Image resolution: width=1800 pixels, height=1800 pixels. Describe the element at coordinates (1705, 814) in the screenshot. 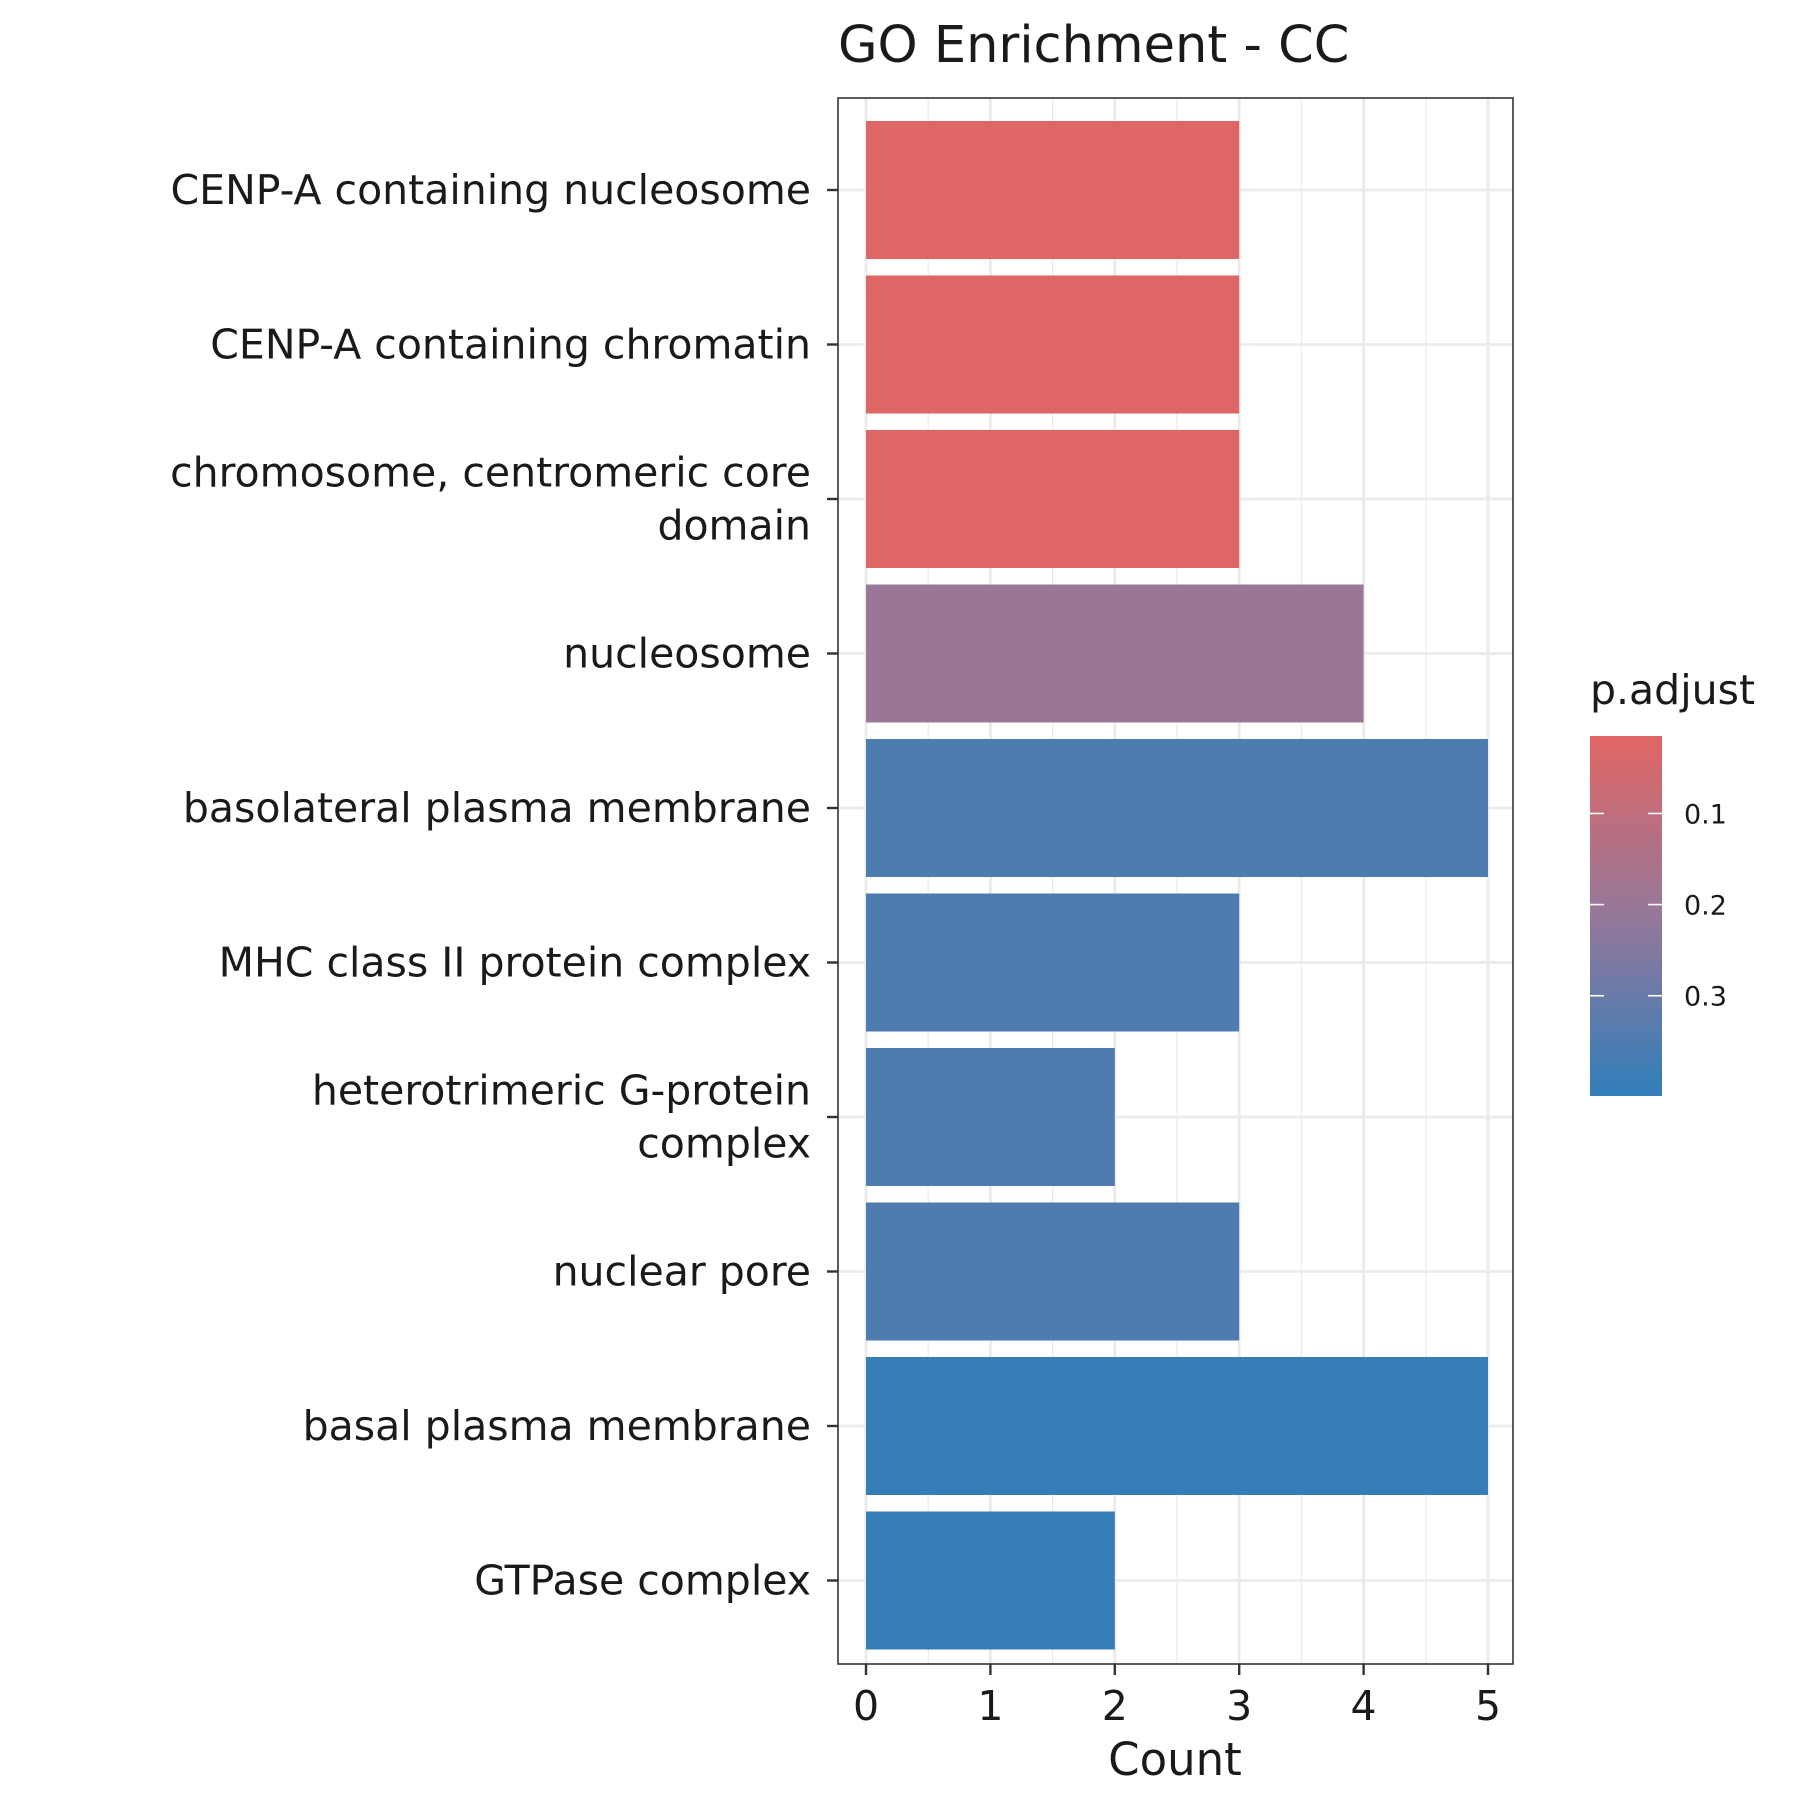

I see `legend-tick-label: 0.1` at that location.